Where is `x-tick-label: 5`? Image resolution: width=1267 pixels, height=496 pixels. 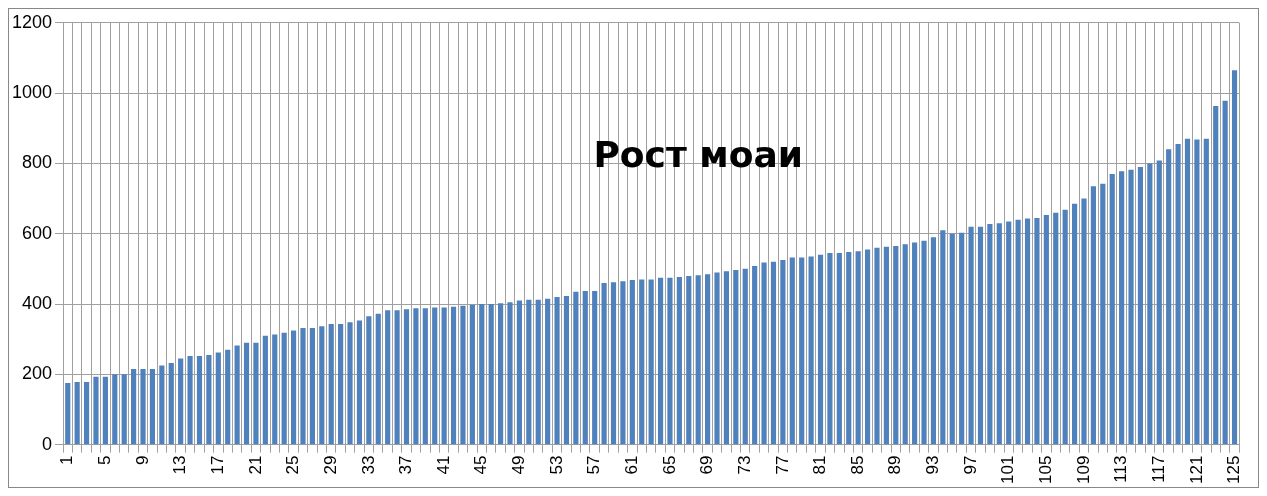 x-tick-label: 5 is located at coordinates (105, 460).